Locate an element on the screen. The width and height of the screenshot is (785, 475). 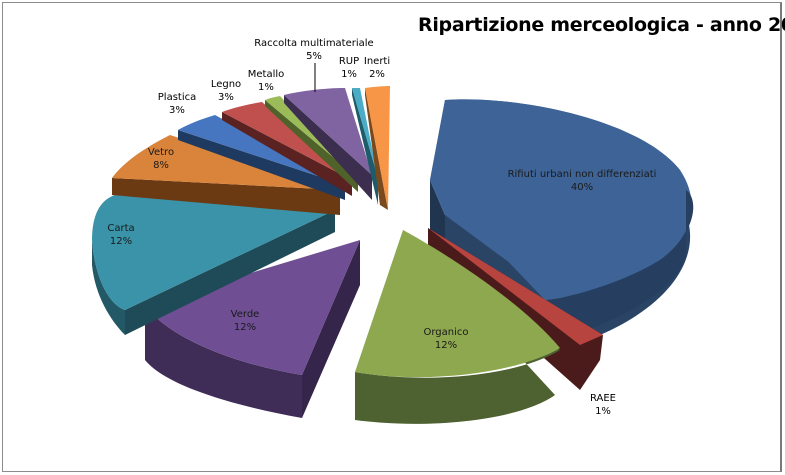
label-organico: Organico 12% is located at coordinates (446, 339).